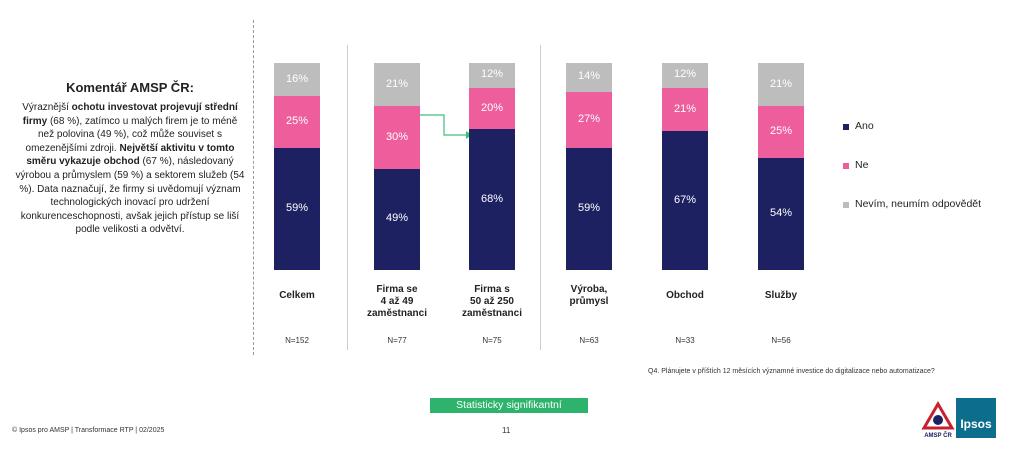  I want to click on commentary-title: Komentář AMSP ČR:, so click(130, 87).